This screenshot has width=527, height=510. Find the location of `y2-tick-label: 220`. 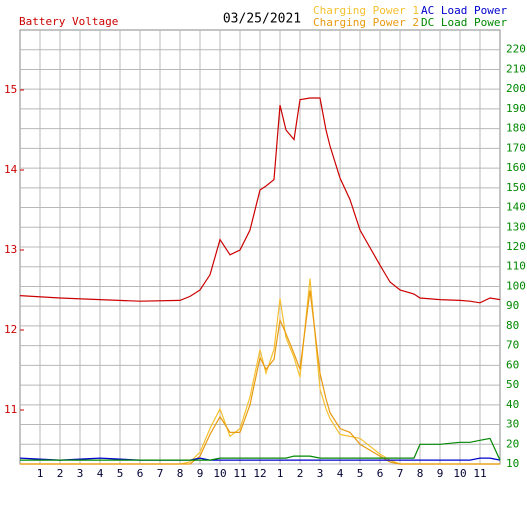

y2-tick-label: 220 is located at coordinates (516, 49).